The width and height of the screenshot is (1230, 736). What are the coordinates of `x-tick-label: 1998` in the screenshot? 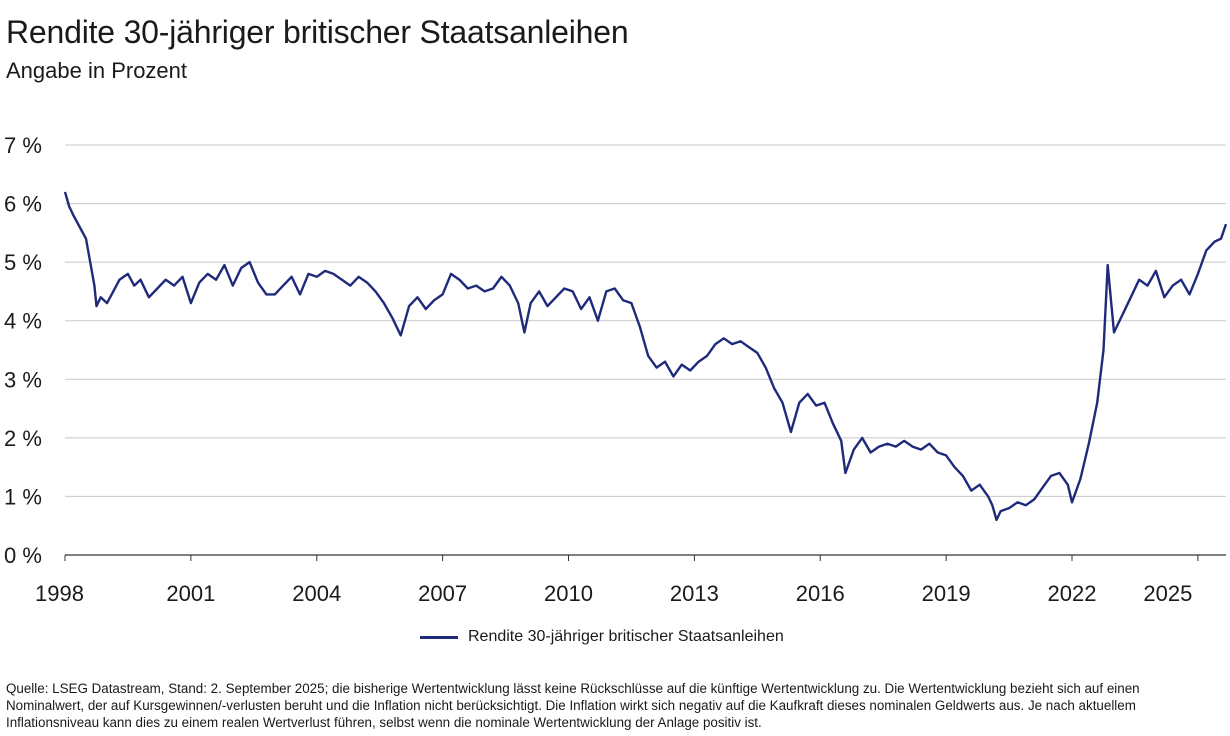 It's located at (59, 593).